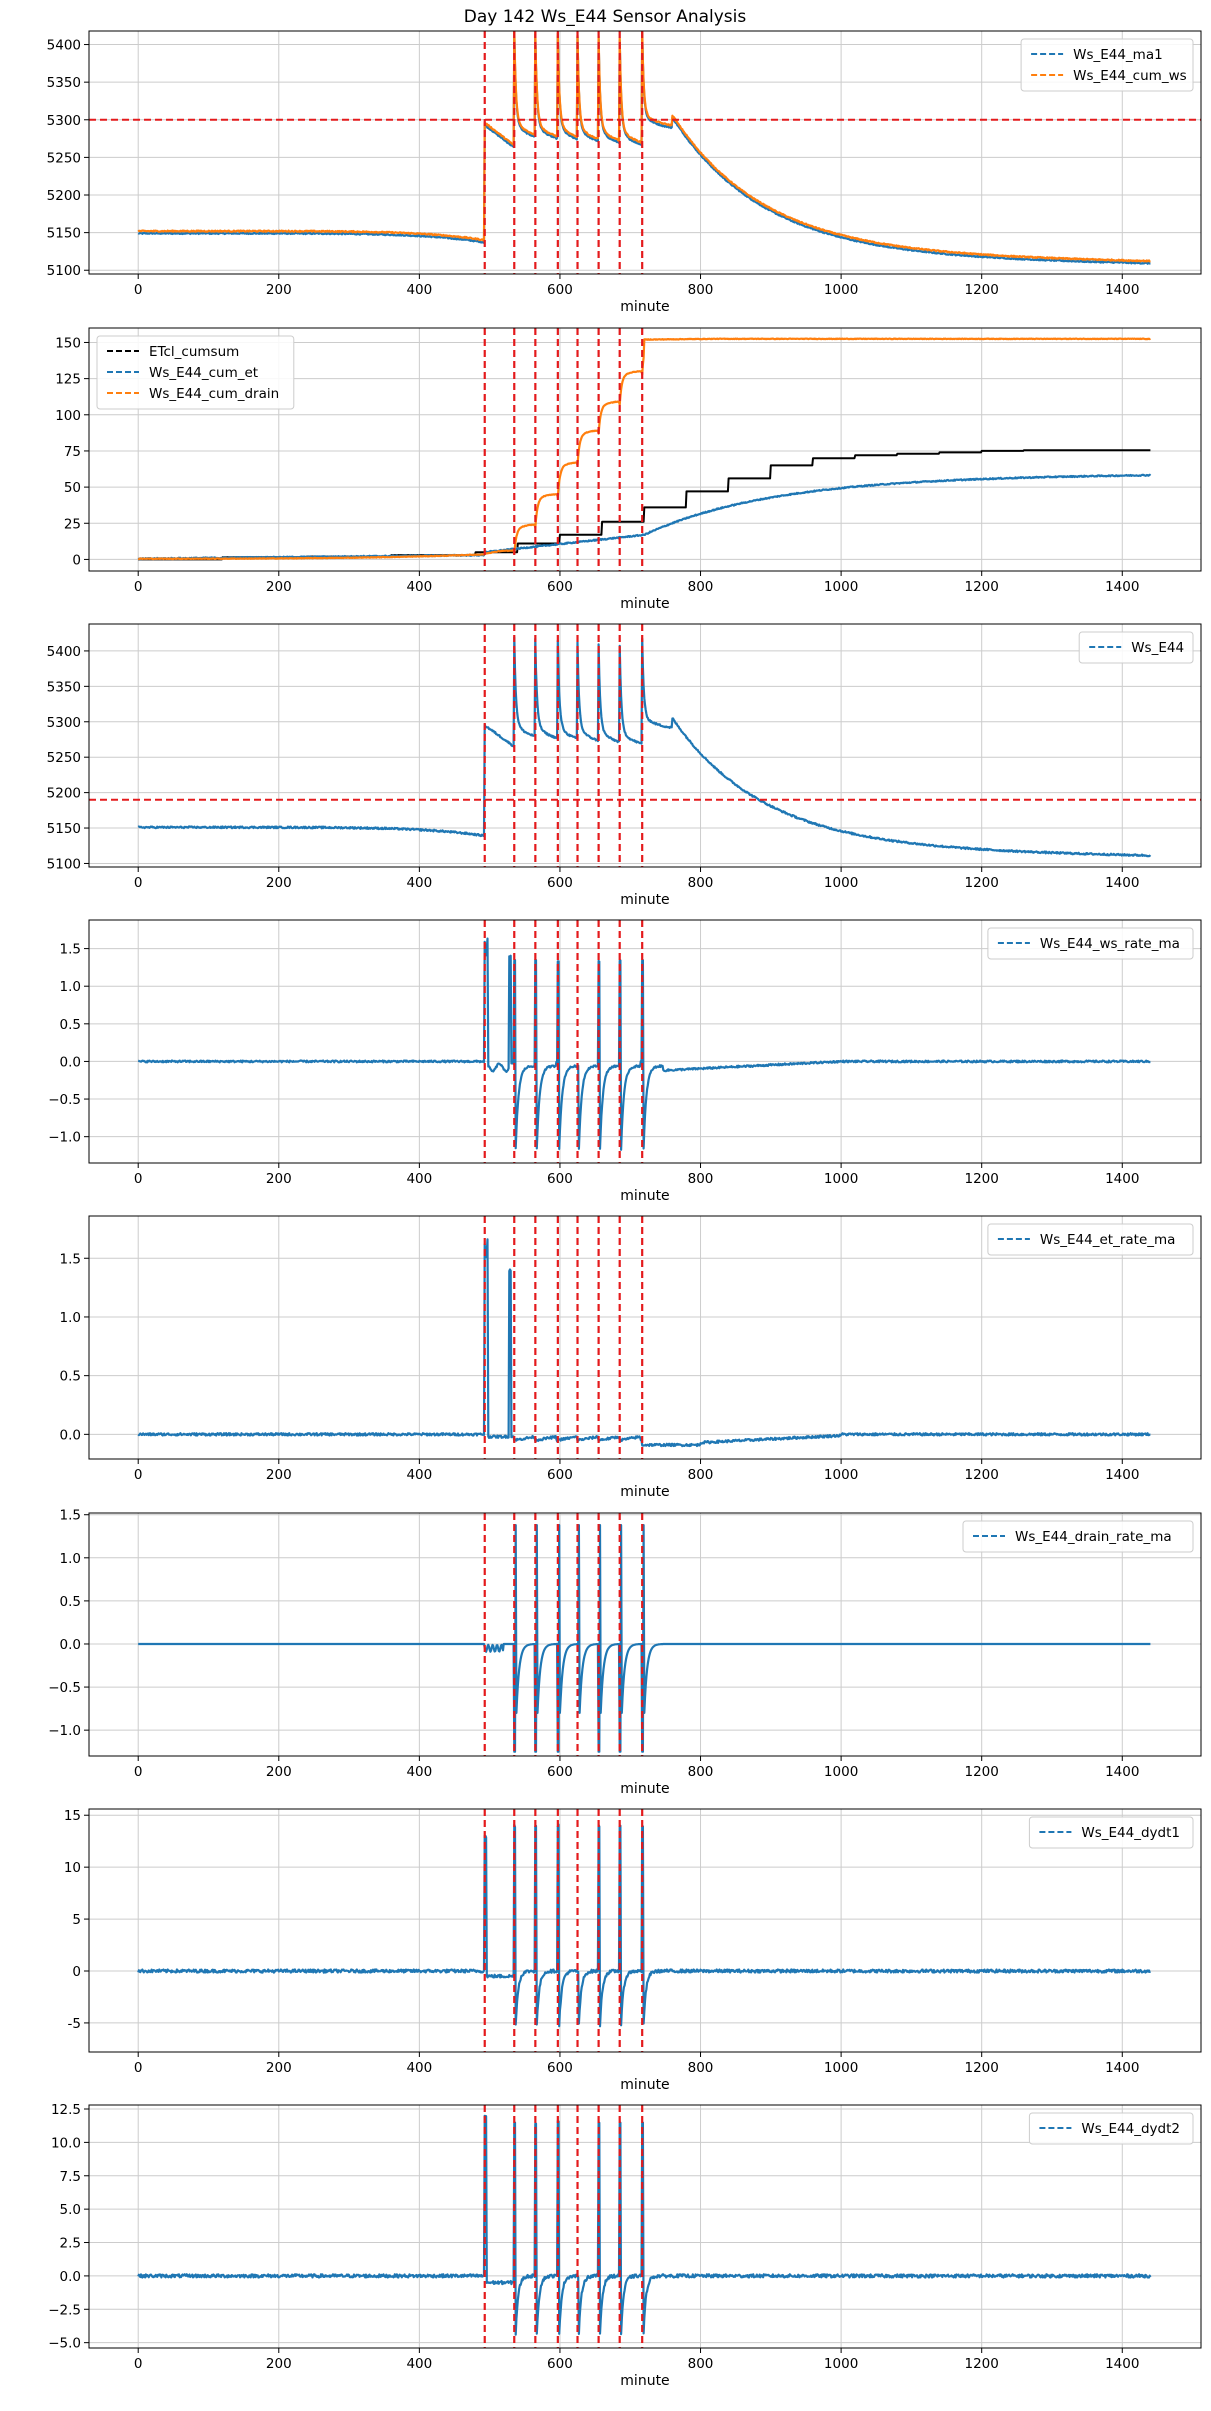 The width and height of the screenshot is (1211, 2411). Describe the element at coordinates (68, 416) in the screenshot. I see `y-tick-label: 100` at that location.